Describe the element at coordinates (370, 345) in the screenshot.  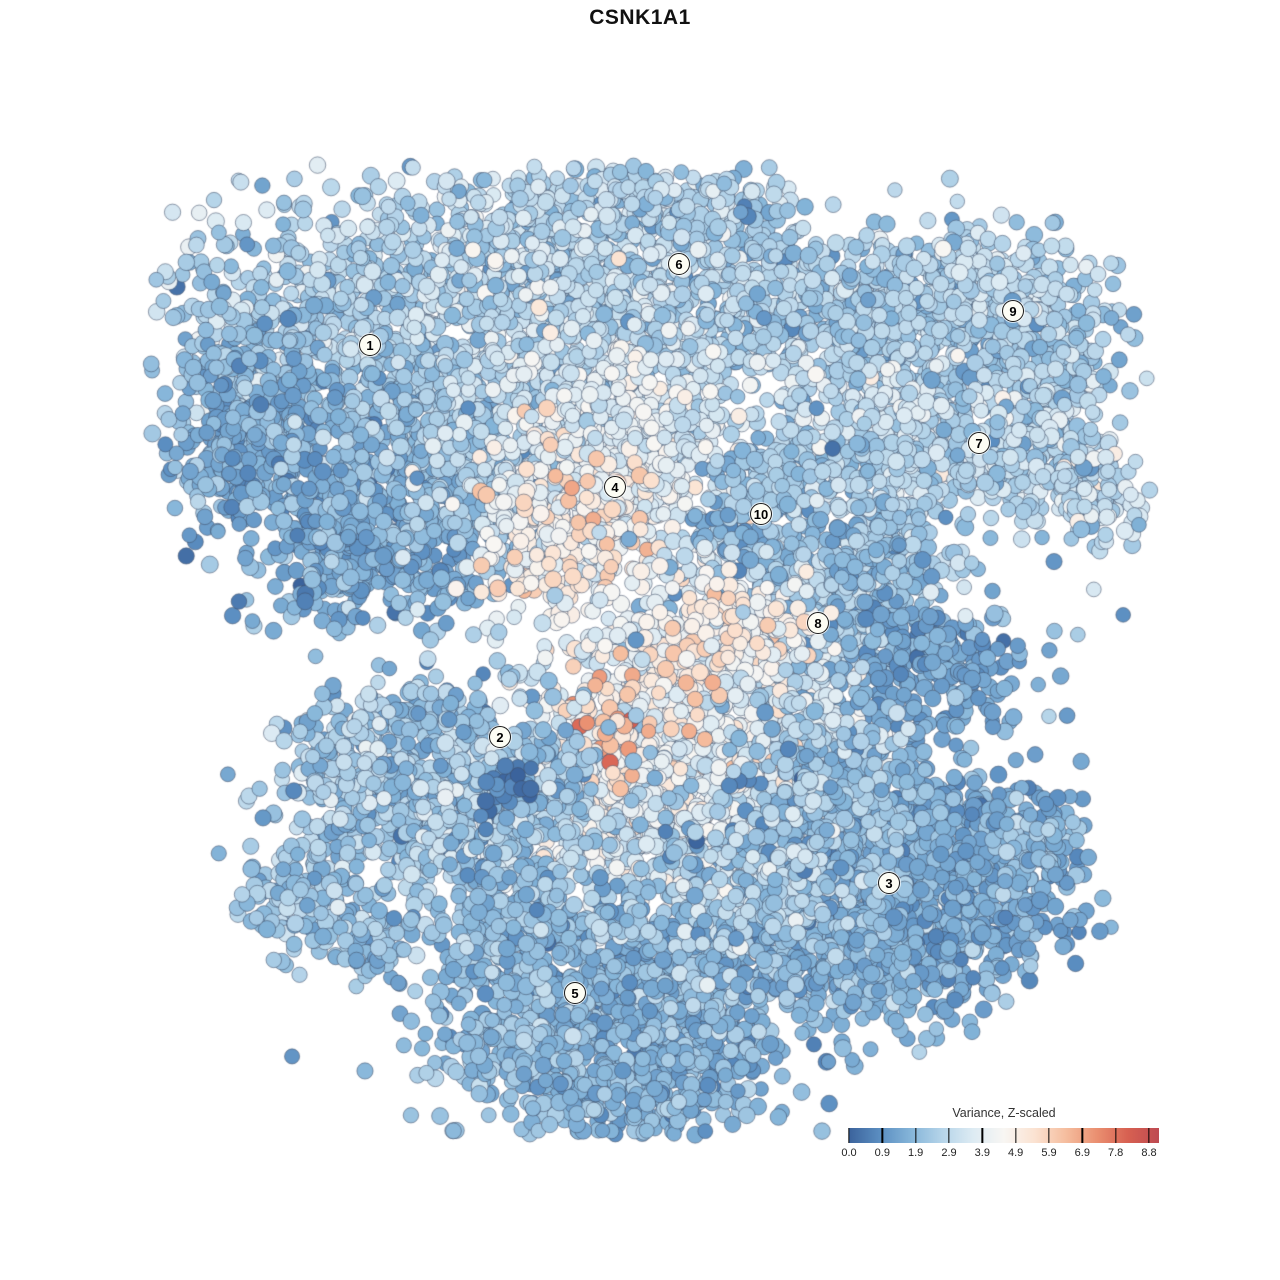
I see `cluster-label-1: 1` at that location.